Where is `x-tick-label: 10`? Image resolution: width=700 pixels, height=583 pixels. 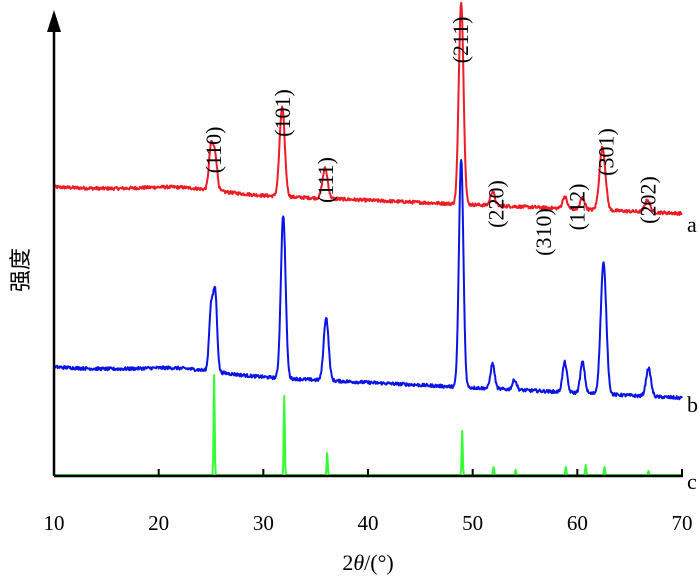
x-tick-label: 10 is located at coordinates (54, 523).